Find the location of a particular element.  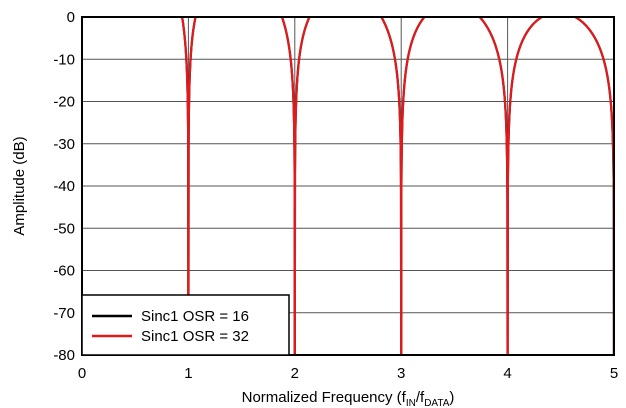

legend: Sinc1 OSR = 16 Sinc1 OSR = 32 is located at coordinates (185, 325).